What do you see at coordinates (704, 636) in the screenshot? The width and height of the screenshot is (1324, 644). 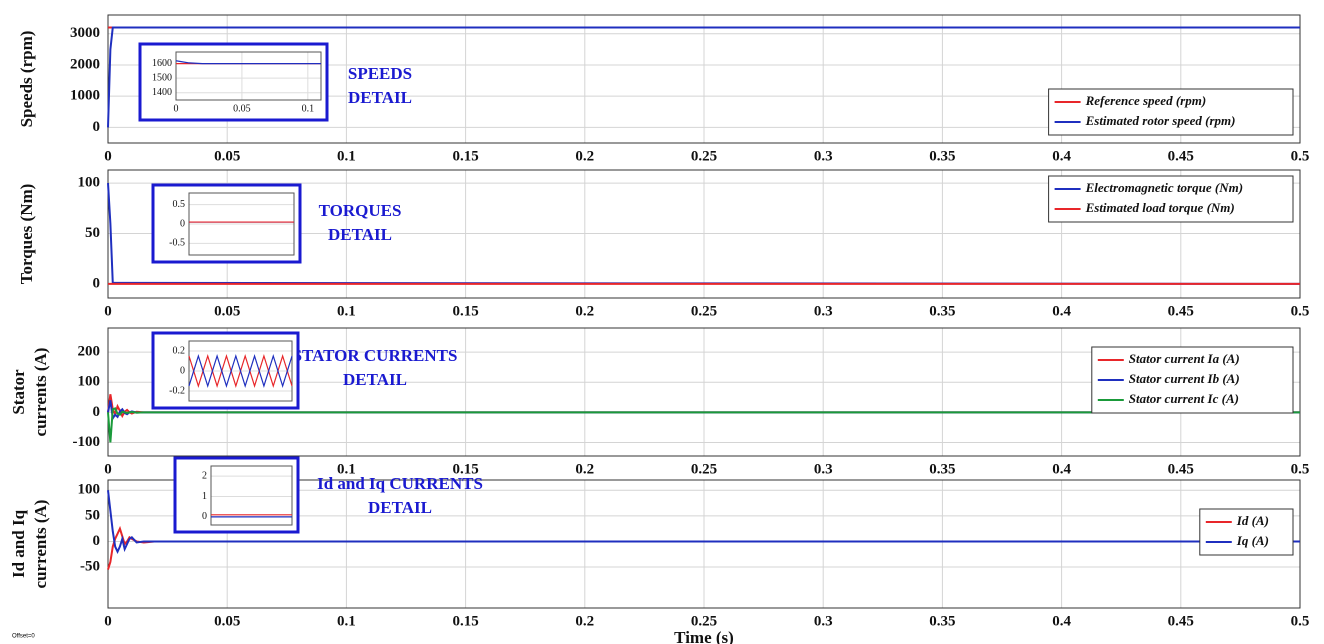 I see `x-axis-label: Time (s)` at bounding box center [704, 636].